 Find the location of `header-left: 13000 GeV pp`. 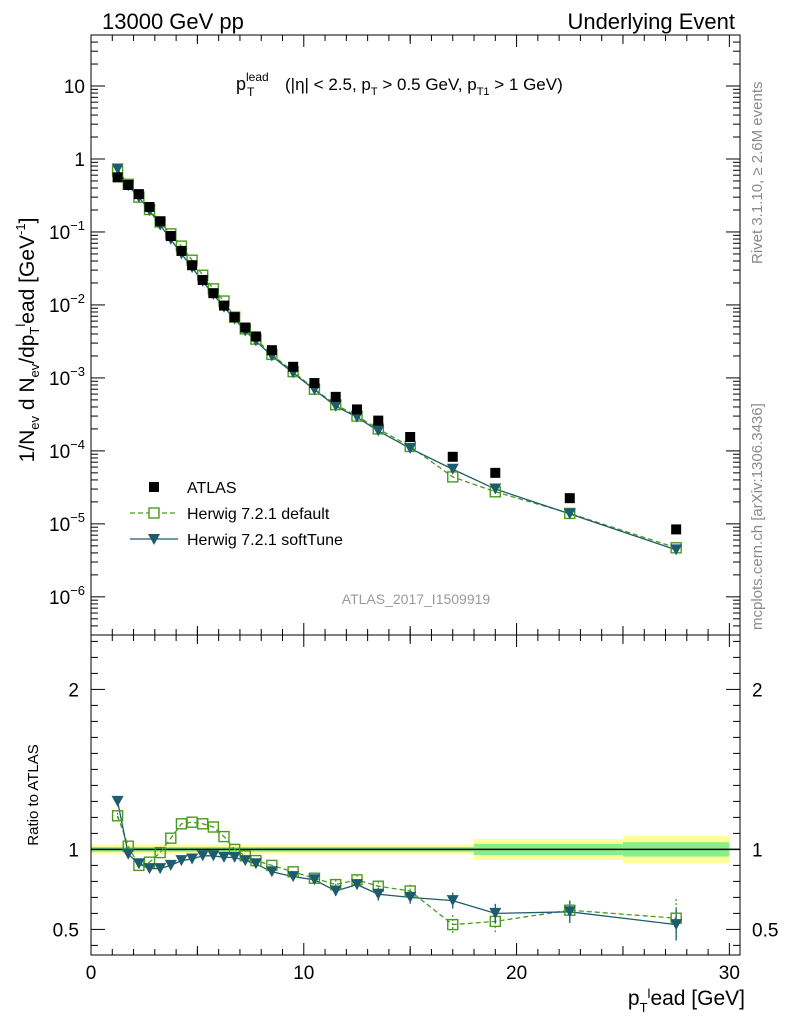

header-left: 13000 GeV pp is located at coordinates (173, 21).